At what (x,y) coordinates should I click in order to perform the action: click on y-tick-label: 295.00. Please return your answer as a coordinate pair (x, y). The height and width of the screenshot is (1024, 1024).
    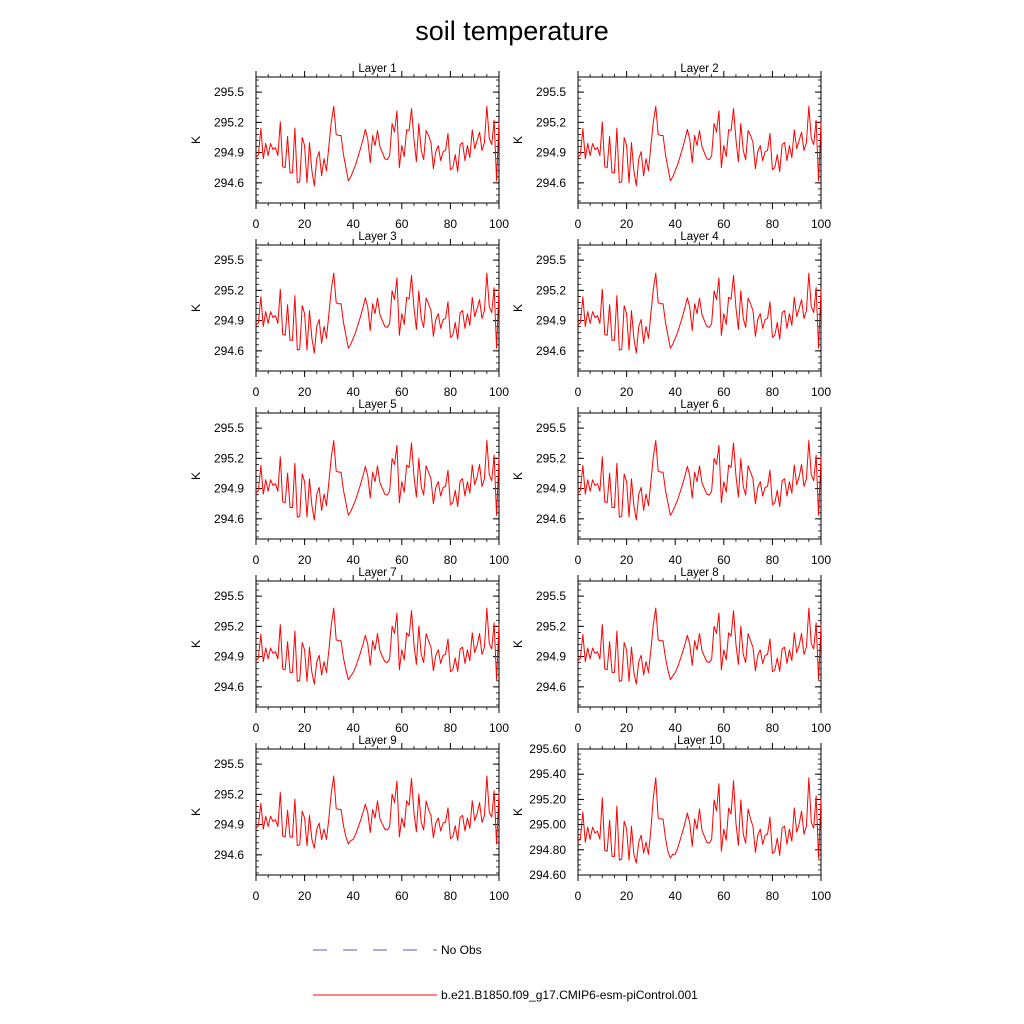
    Looking at the image, I should click on (547, 825).